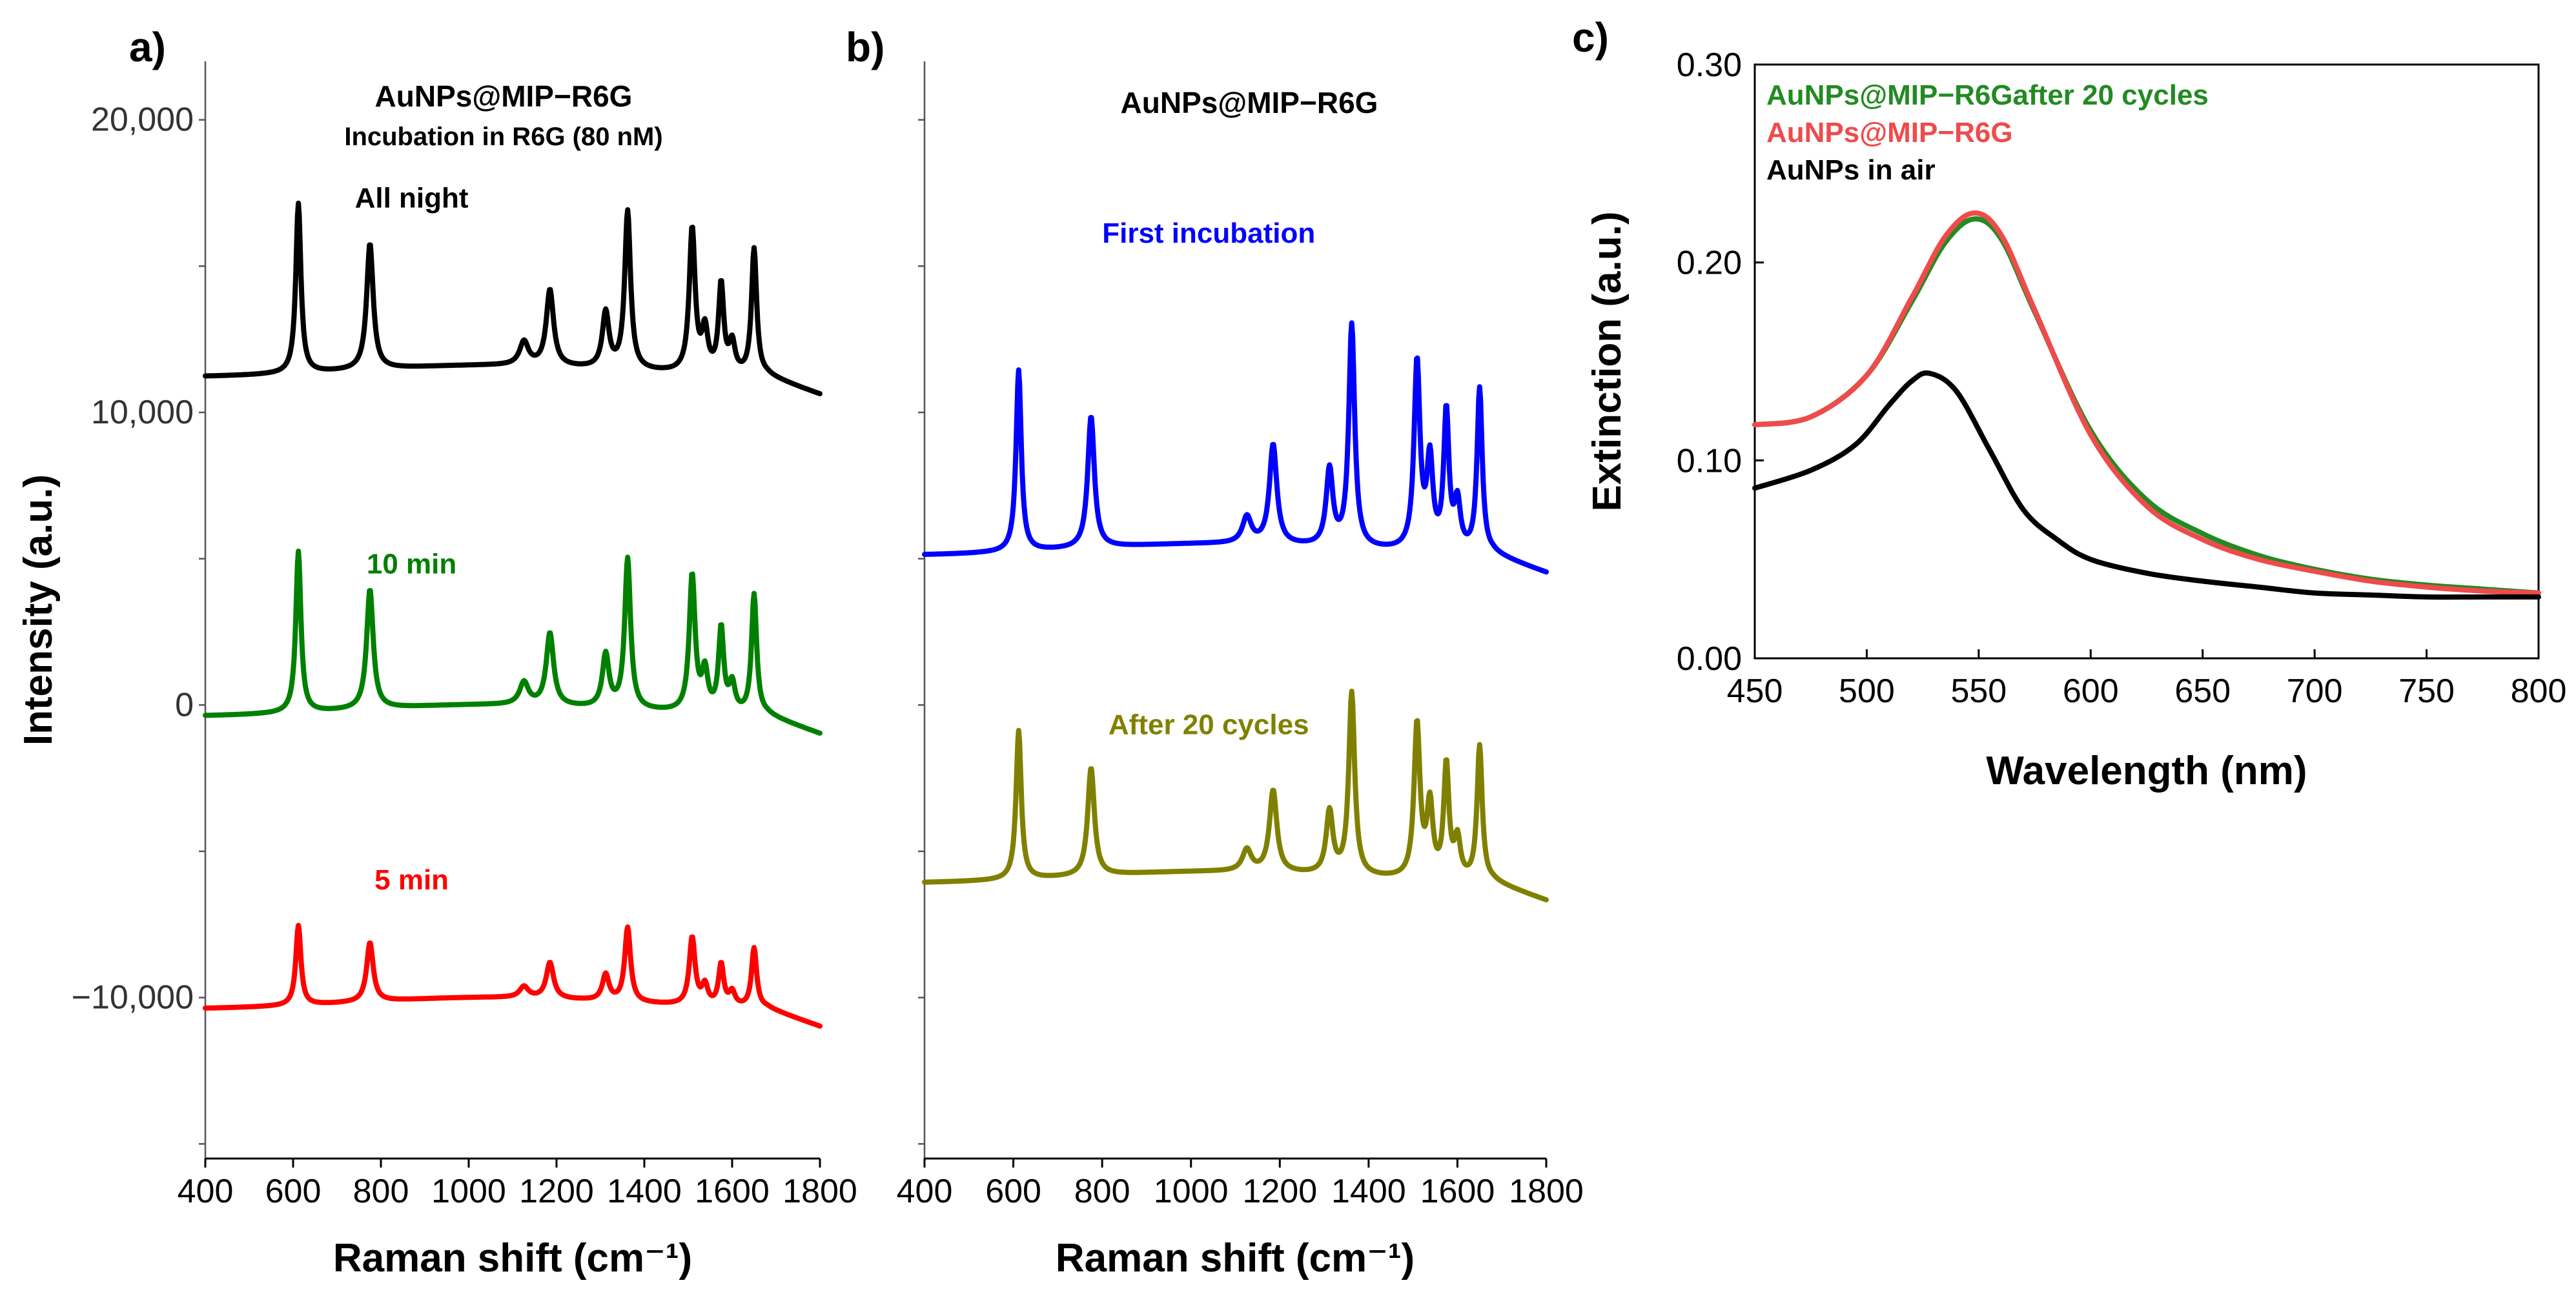  Describe the element at coordinates (1209, 725) in the screenshot. I see `series-label: After 20 cycles` at that location.